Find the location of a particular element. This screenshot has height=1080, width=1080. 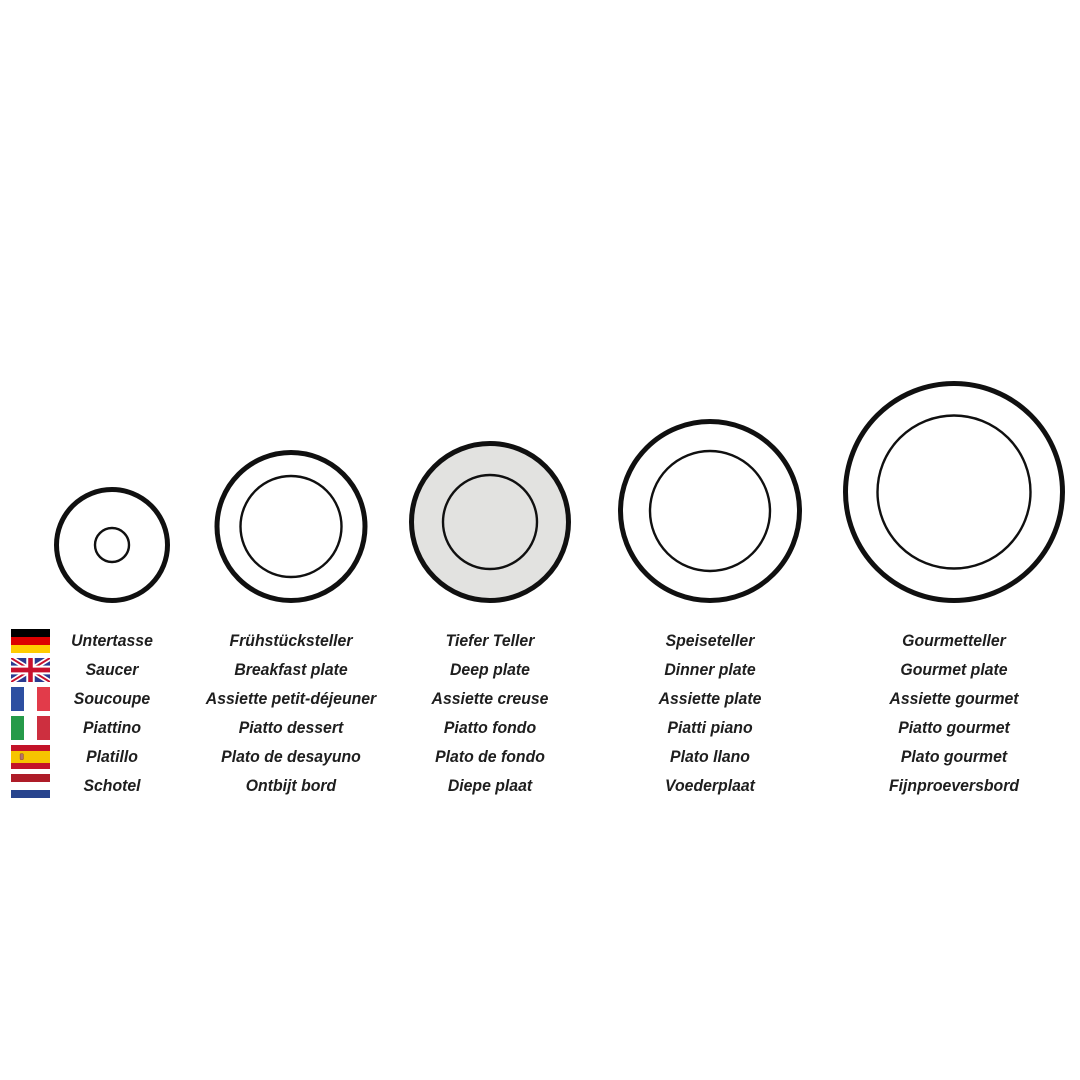

plate-label-fr: Soucoupe is located at coordinates (112, 698).